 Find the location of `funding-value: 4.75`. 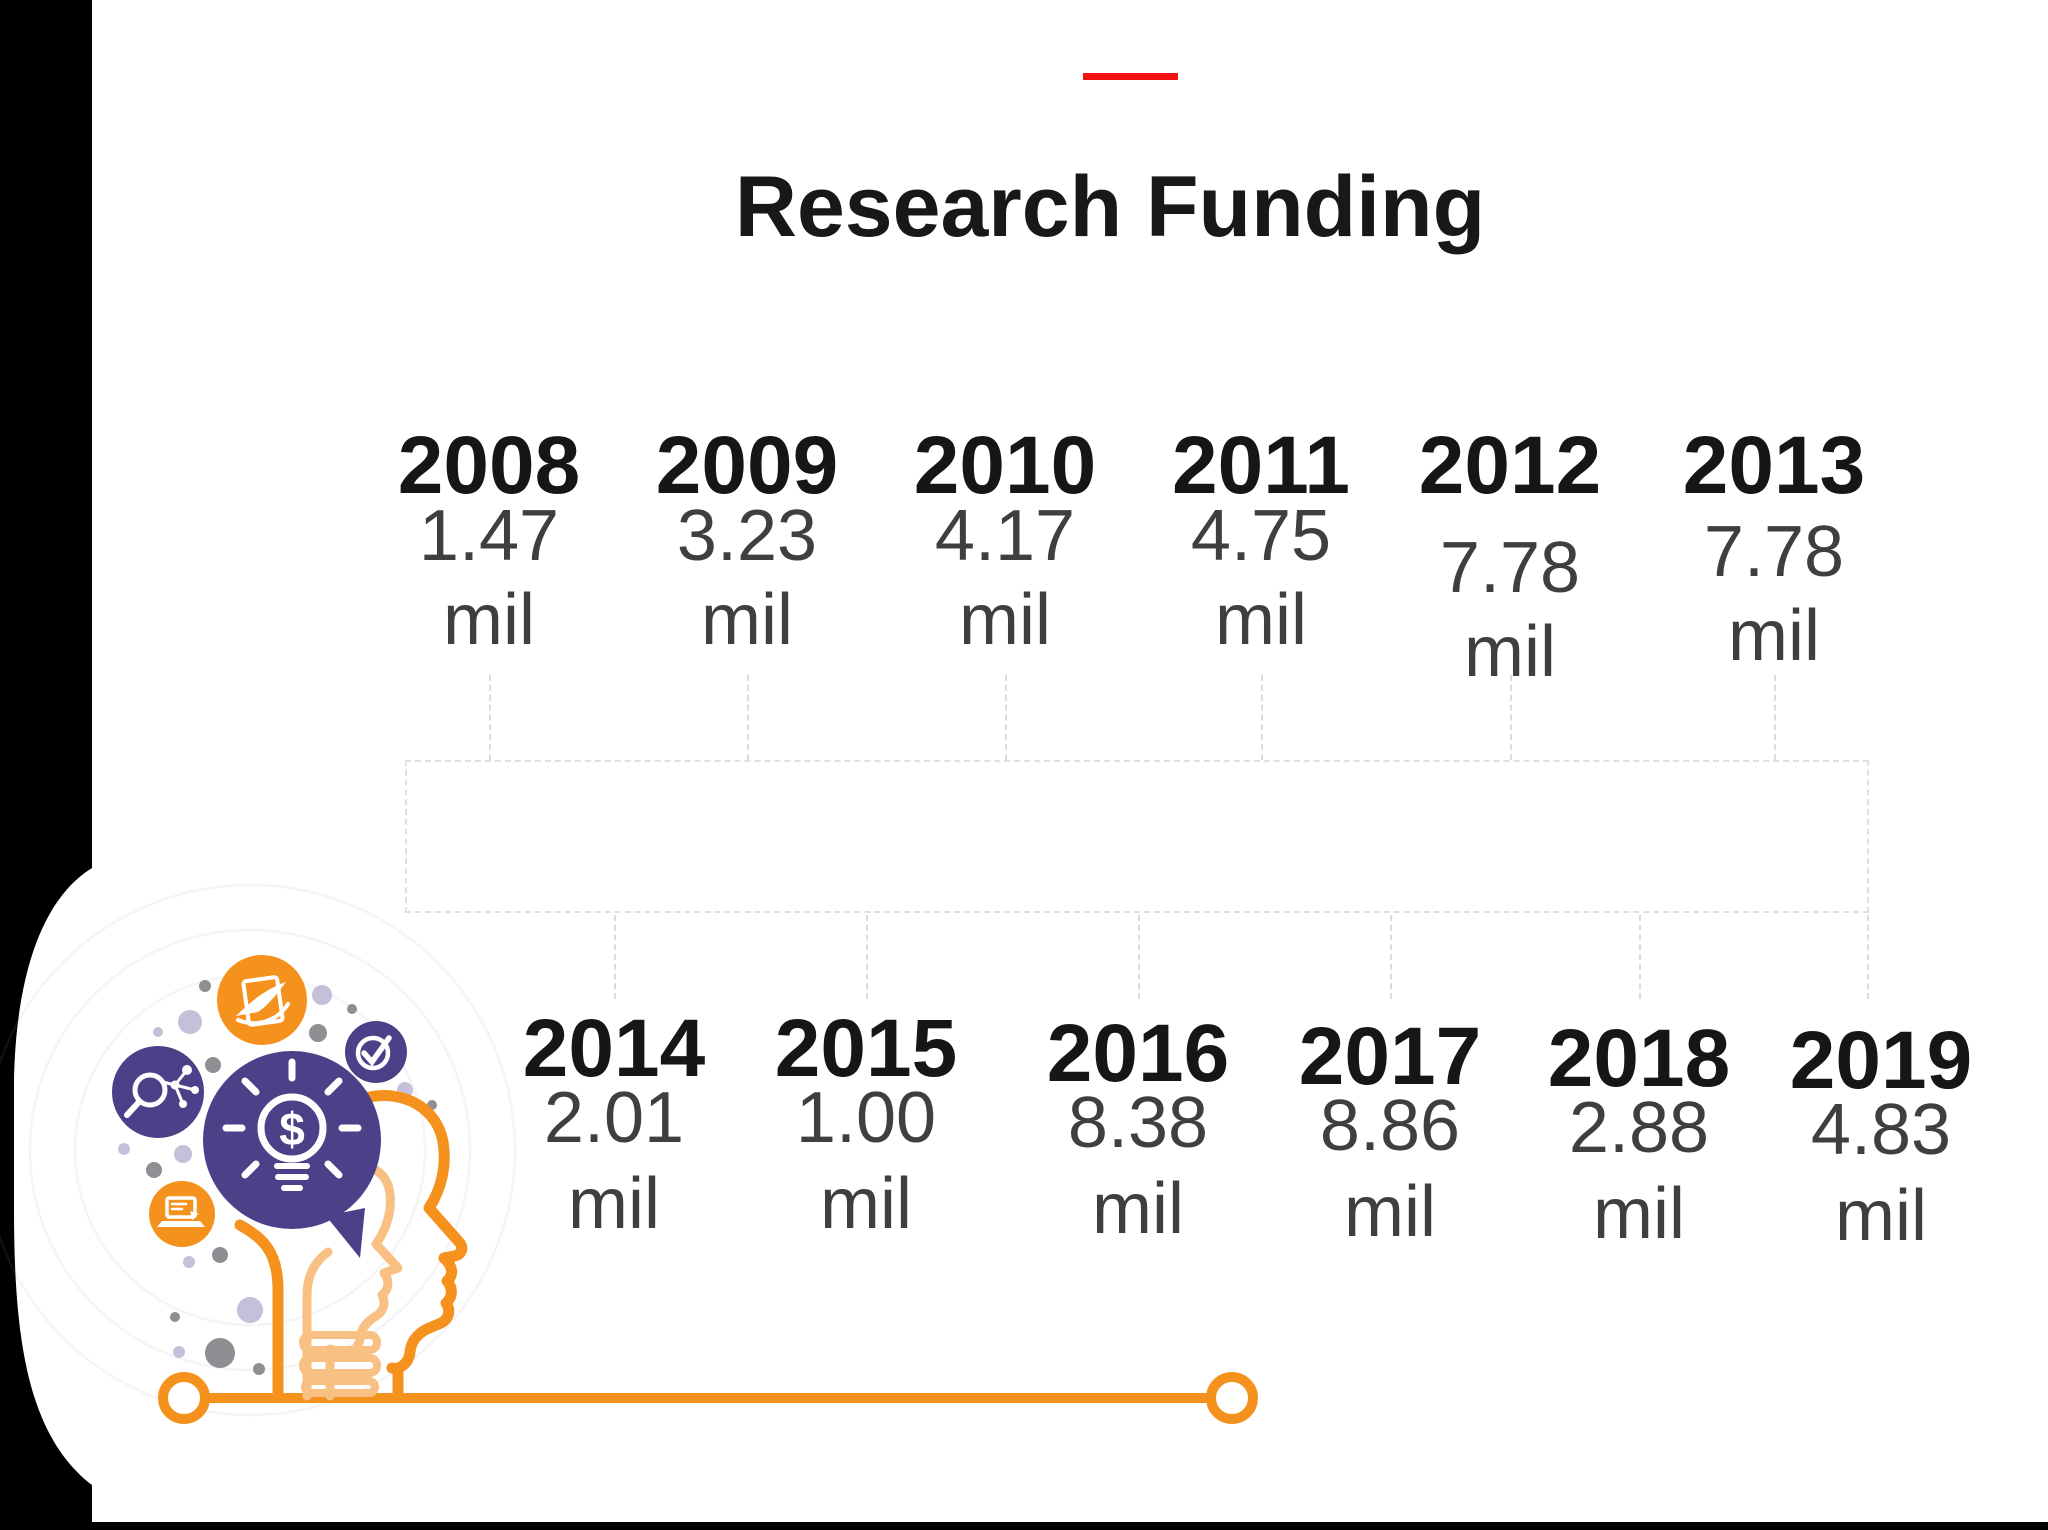

funding-value: 4.75 is located at coordinates (1261, 536).